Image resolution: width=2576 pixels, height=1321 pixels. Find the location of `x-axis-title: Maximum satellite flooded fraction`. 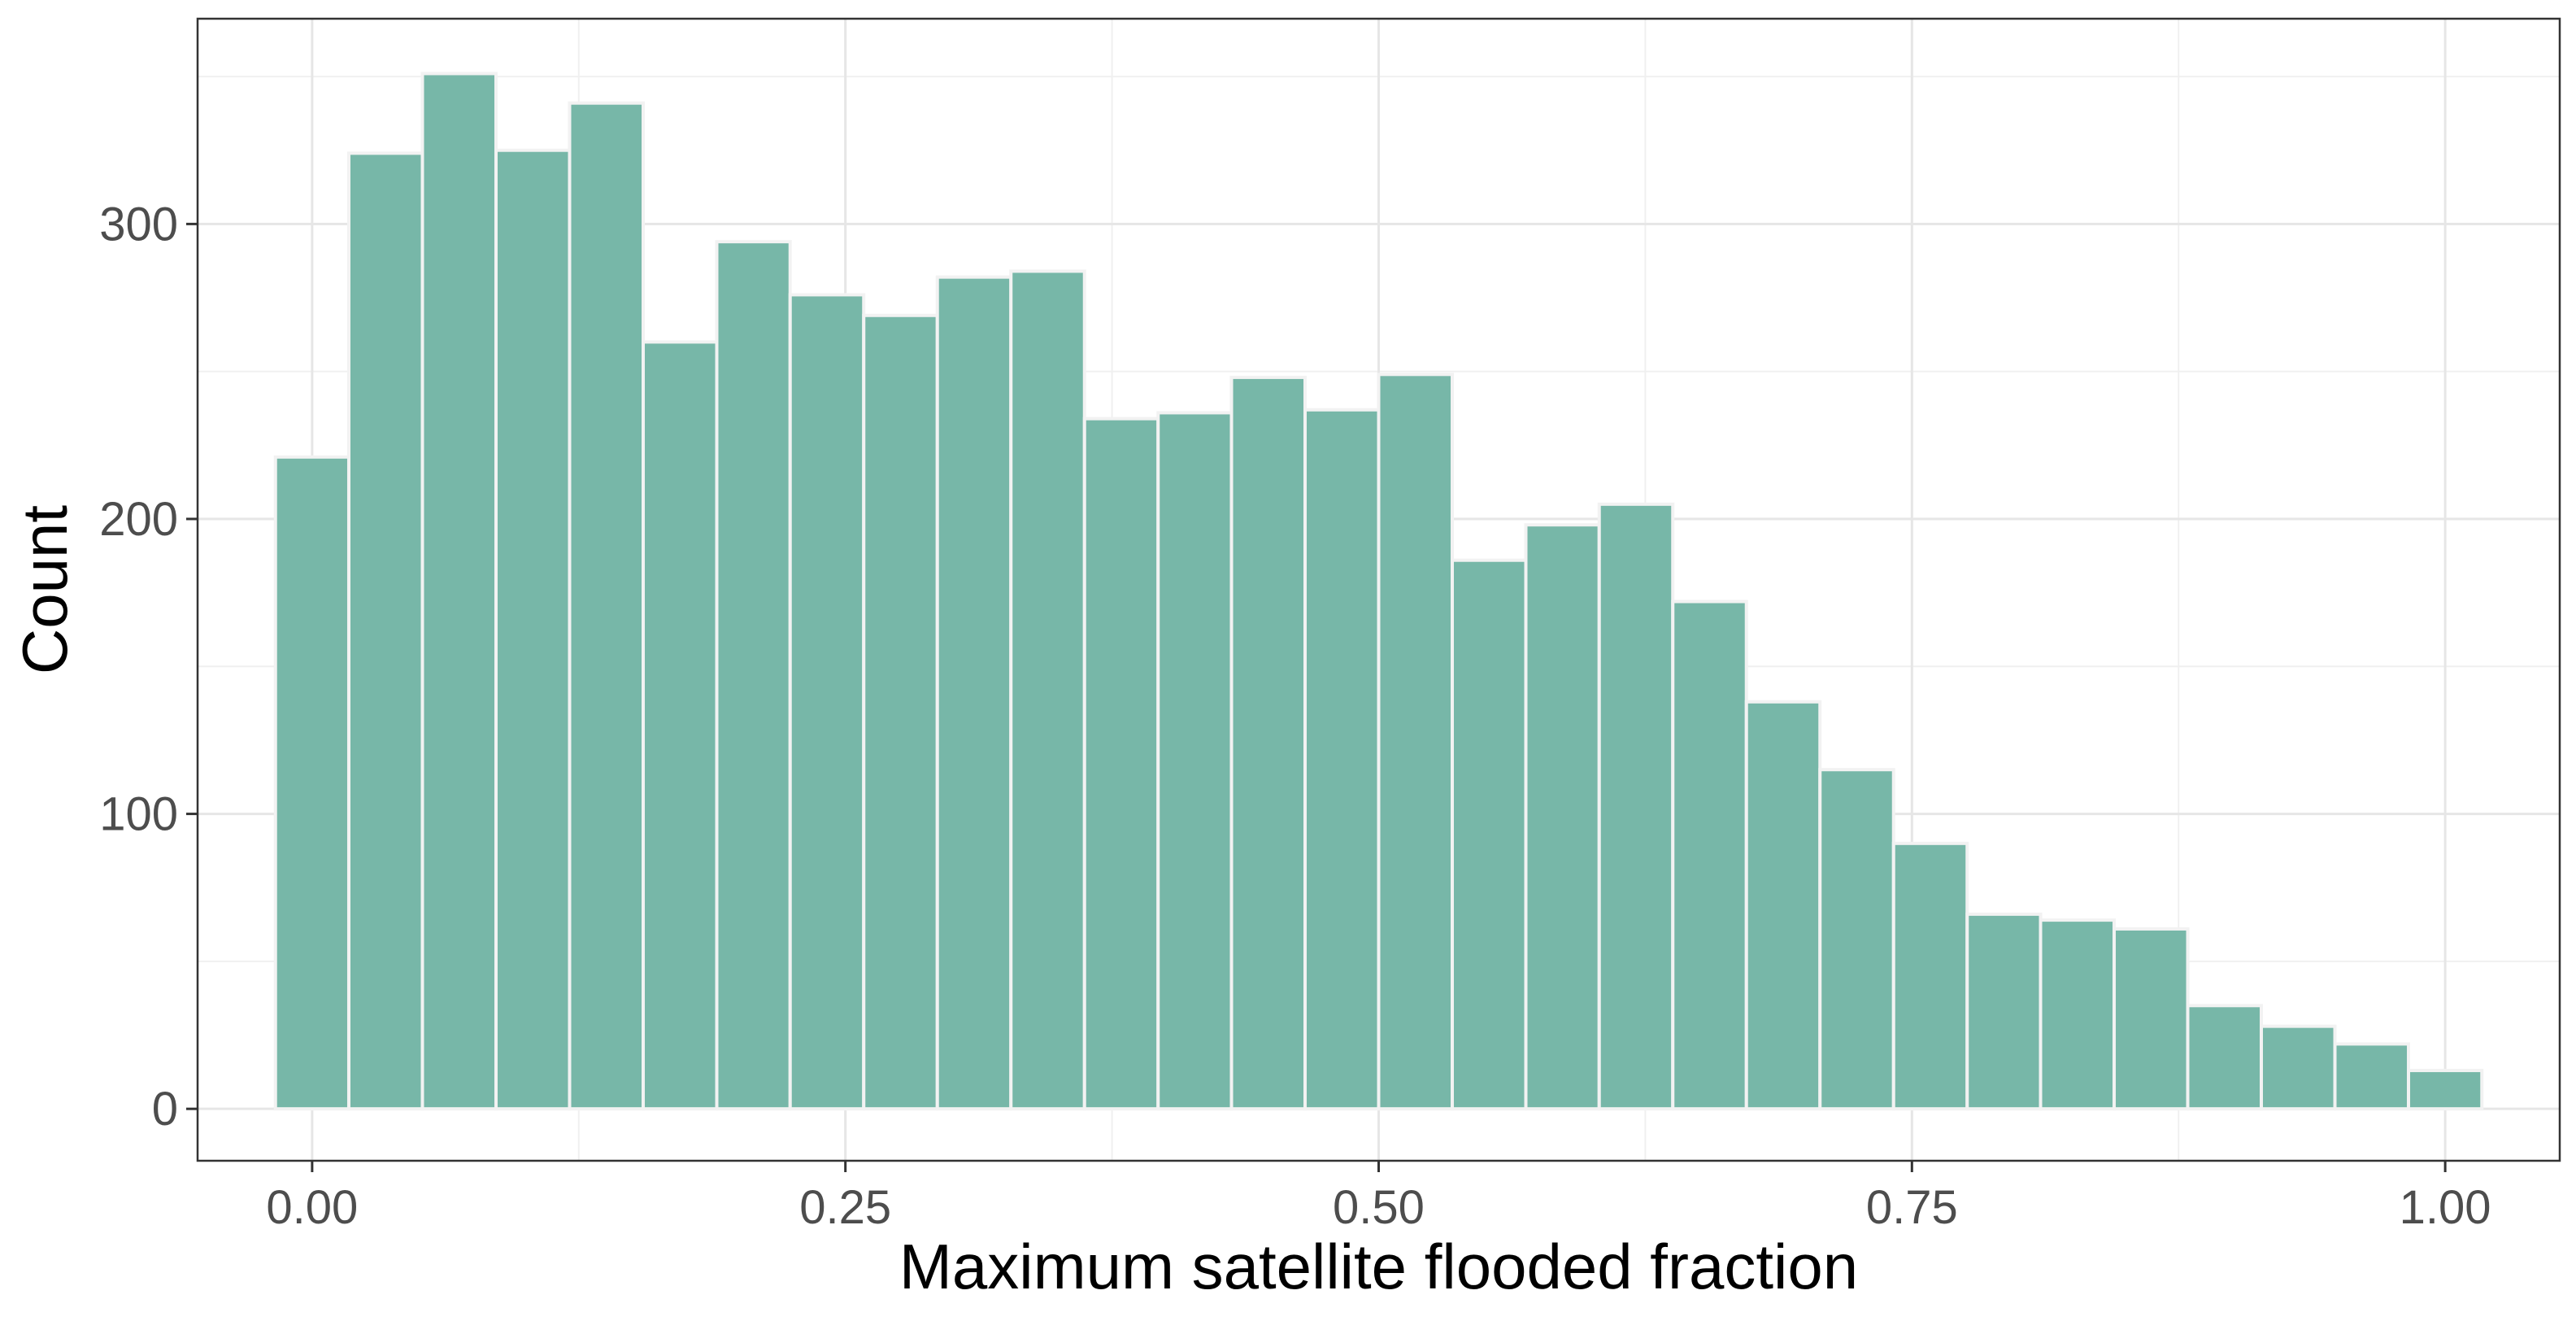

x-axis-title: Maximum satellite flooded fraction is located at coordinates (1378, 1266).